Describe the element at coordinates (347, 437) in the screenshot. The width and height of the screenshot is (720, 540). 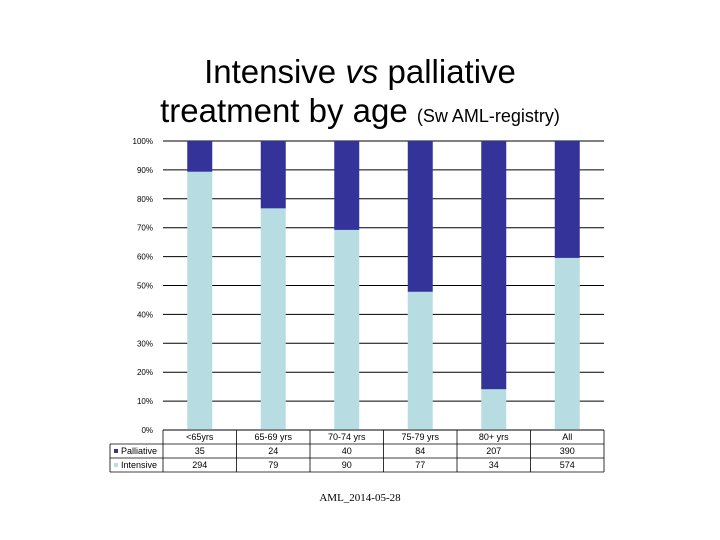
I see `x-category-label: 70-74 yrs` at that location.